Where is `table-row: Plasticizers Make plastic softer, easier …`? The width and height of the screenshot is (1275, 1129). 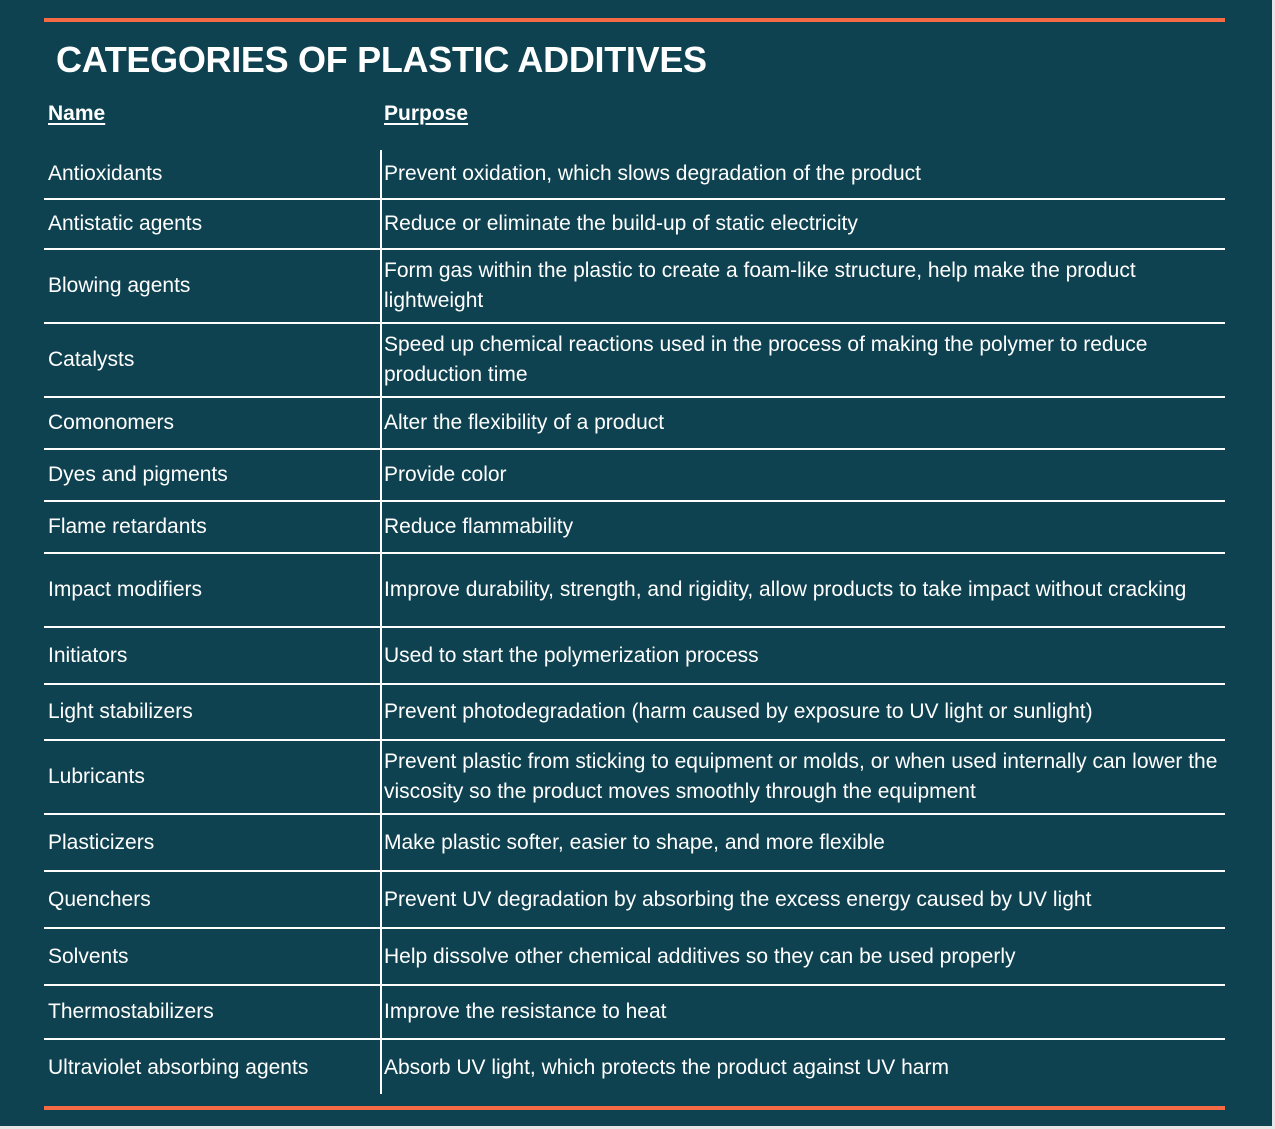 table-row: Plasticizers Make plastic softer, easier … is located at coordinates (634, 843).